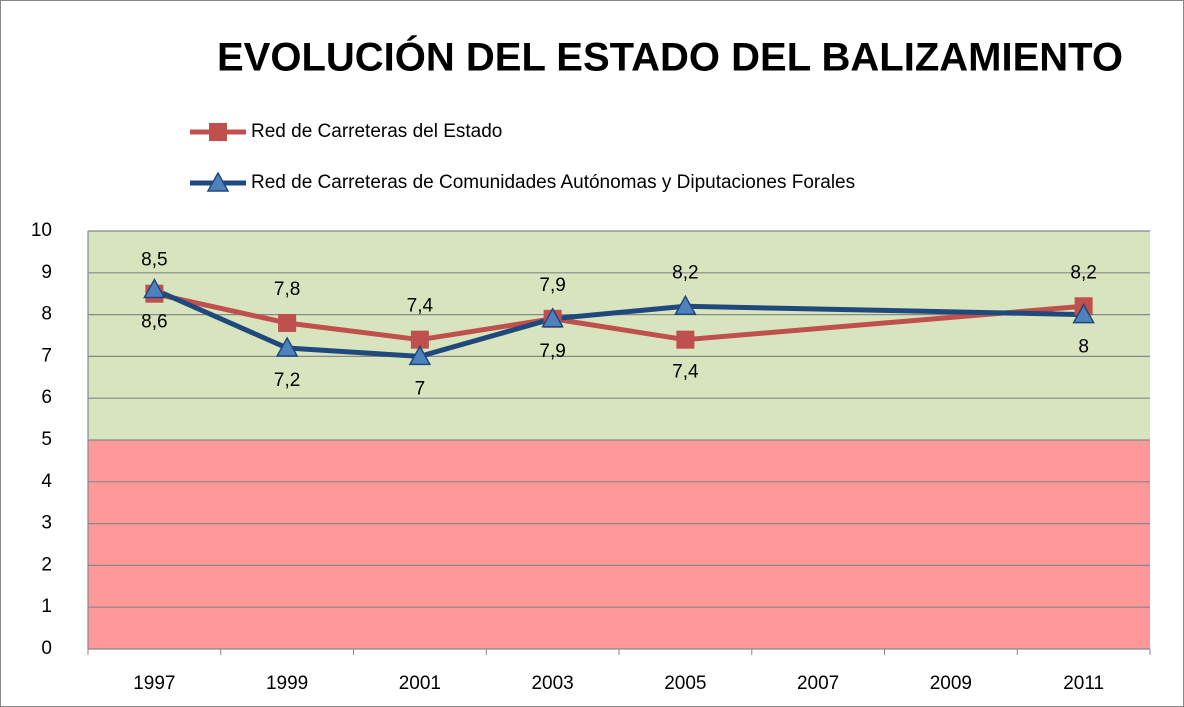 This screenshot has width=1184, height=707. I want to click on x-tick-label: 2009, so click(951, 683).